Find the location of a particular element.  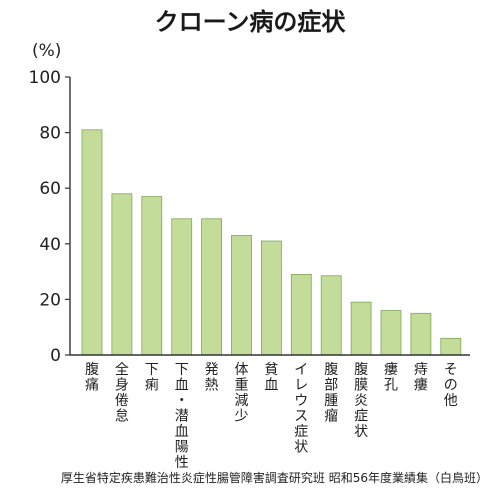

source-note: 厚生省特定疾患難治性炎症性腸管障害調査研究班 昭和56年度業績集（白鳥班） is located at coordinates (274, 477).